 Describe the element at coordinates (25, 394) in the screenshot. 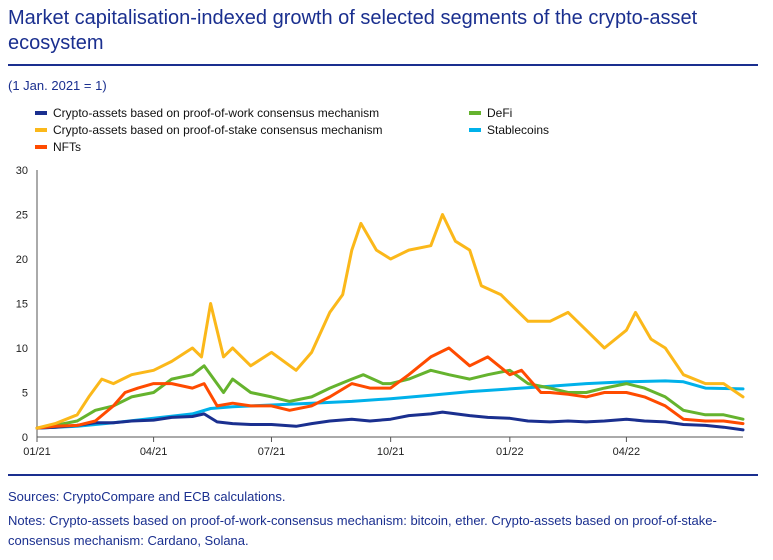

I see `y-tick-label: 5` at that location.